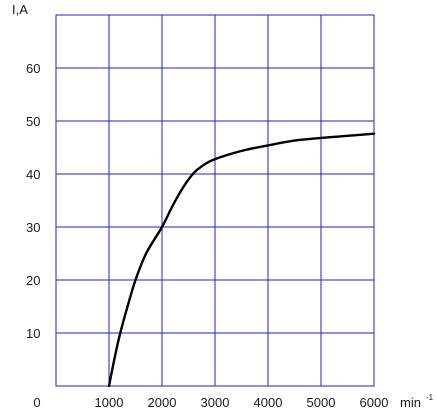  Describe the element at coordinates (33, 68) in the screenshot. I see `y-tick-label: 60` at that location.